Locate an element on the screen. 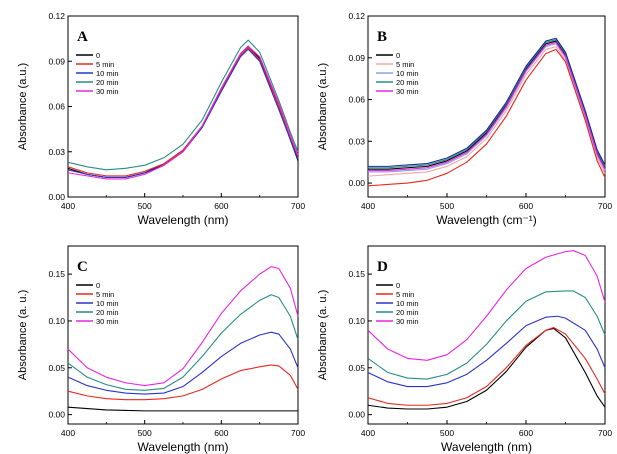 This screenshot has height=454, width=617. panel-letter: A is located at coordinates (82, 37).